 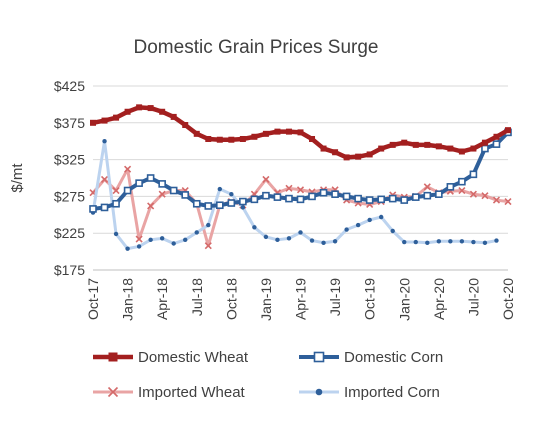 What do you see at coordinates (169, 392) in the screenshot?
I see `legend-entry: Imported Wheat` at bounding box center [169, 392].